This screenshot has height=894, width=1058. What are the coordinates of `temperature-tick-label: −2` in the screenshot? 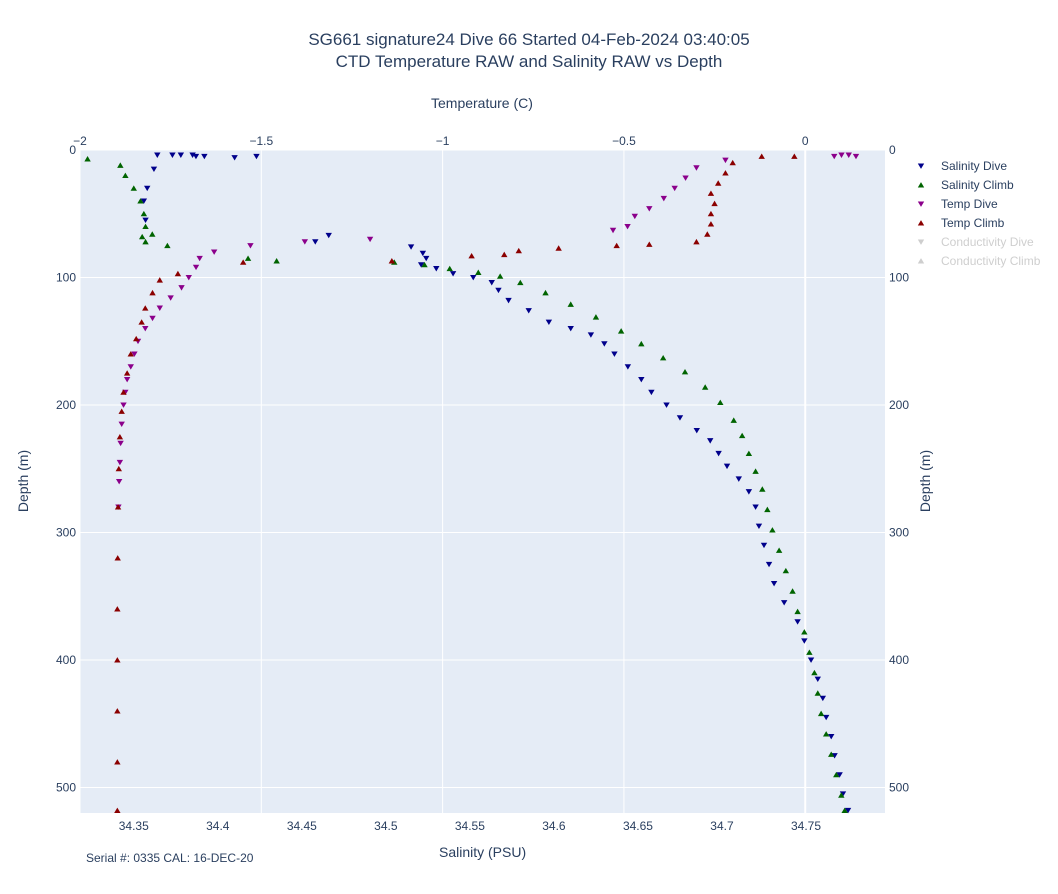 It's located at (80, 141).